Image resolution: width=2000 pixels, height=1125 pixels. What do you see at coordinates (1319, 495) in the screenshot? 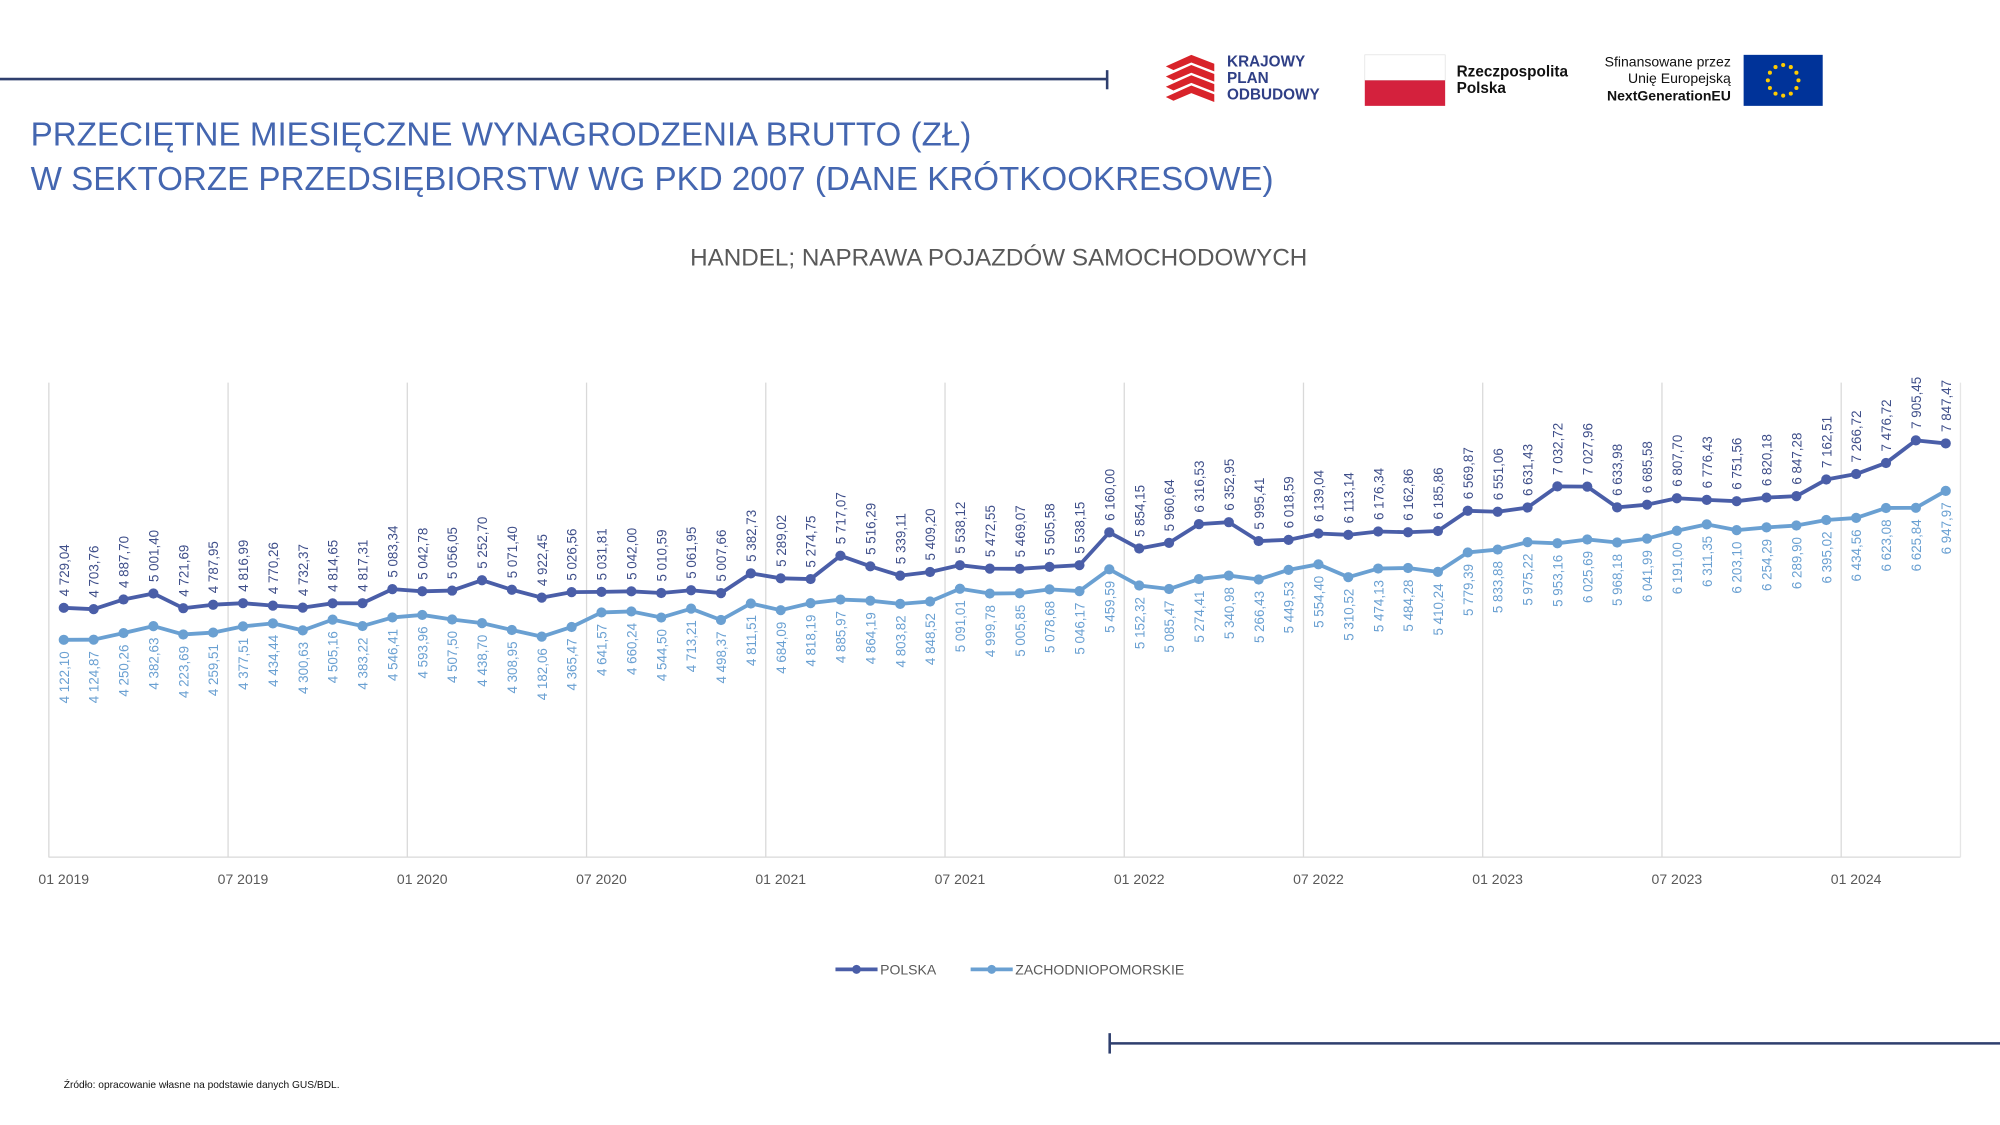
I see `value-label: 6 139,04` at bounding box center [1319, 495].